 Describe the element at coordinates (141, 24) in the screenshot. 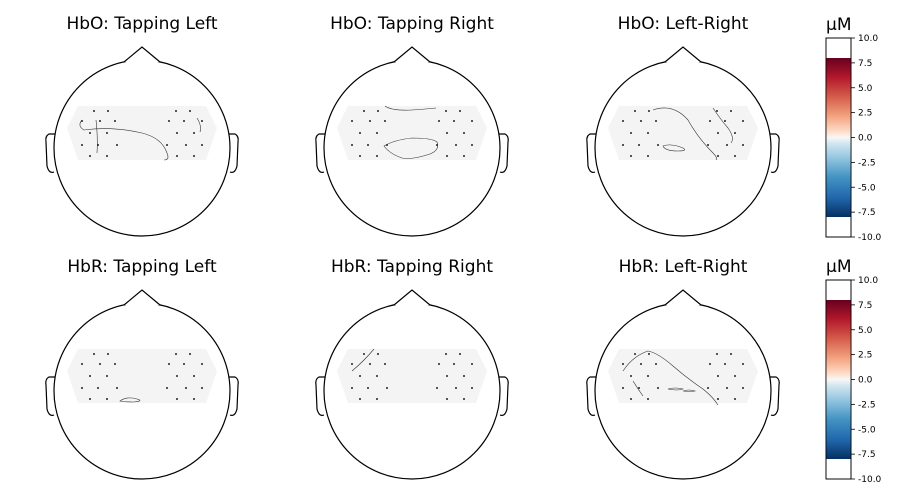

I see `panel-title: HbO: Tapping Left` at that location.